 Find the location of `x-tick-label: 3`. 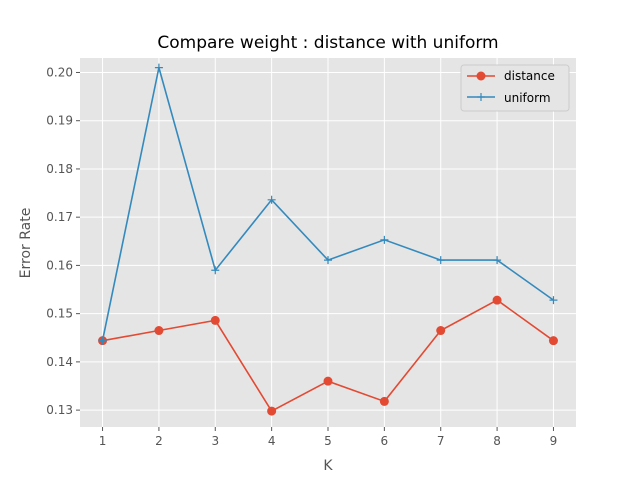

x-tick-label: 3 is located at coordinates (215, 441).